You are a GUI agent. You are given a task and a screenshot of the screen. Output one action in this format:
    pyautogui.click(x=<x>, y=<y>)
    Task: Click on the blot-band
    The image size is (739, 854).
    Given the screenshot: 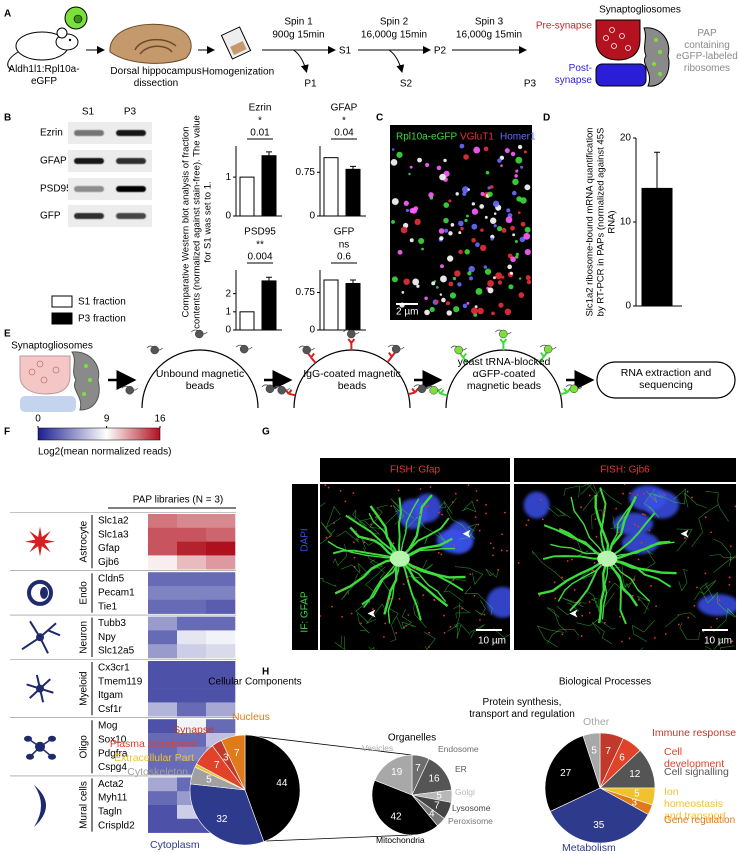 What is the action you would take?
    pyautogui.click(x=131, y=189)
    